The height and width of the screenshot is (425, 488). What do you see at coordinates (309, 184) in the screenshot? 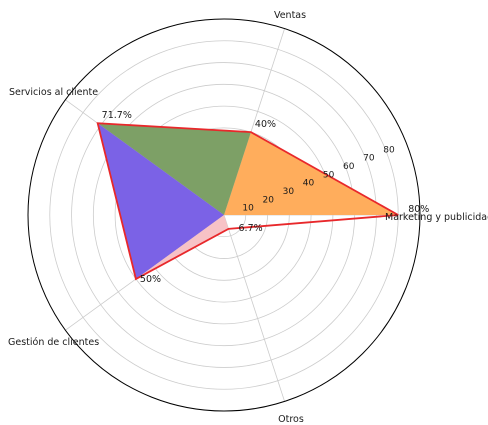
I see `radial-tick-label: 40` at bounding box center [309, 184].